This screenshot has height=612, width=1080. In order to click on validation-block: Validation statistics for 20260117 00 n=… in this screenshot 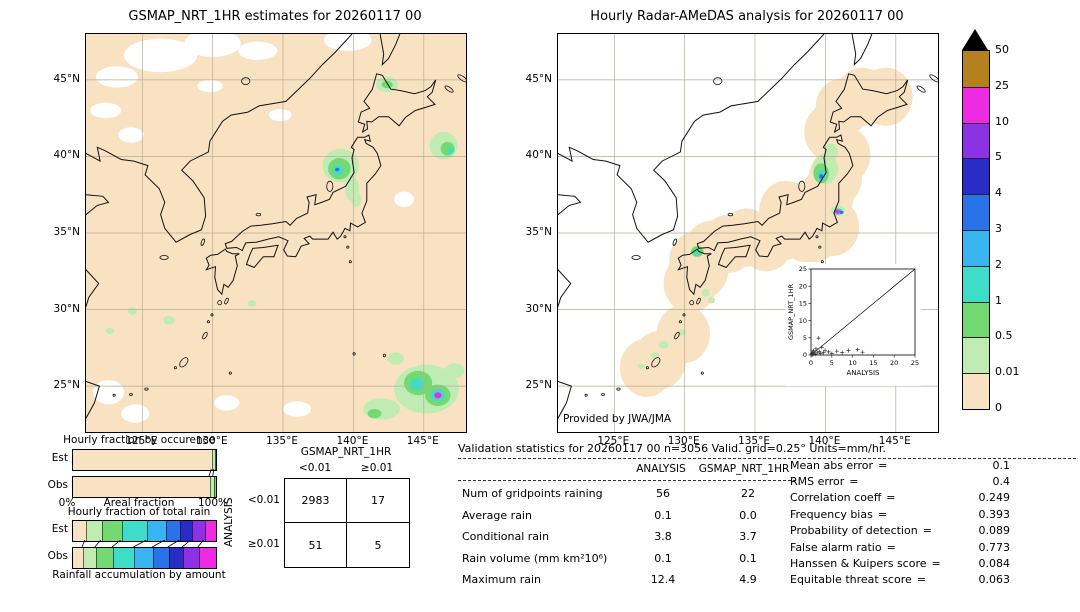, I will do `click(767, 516)`.